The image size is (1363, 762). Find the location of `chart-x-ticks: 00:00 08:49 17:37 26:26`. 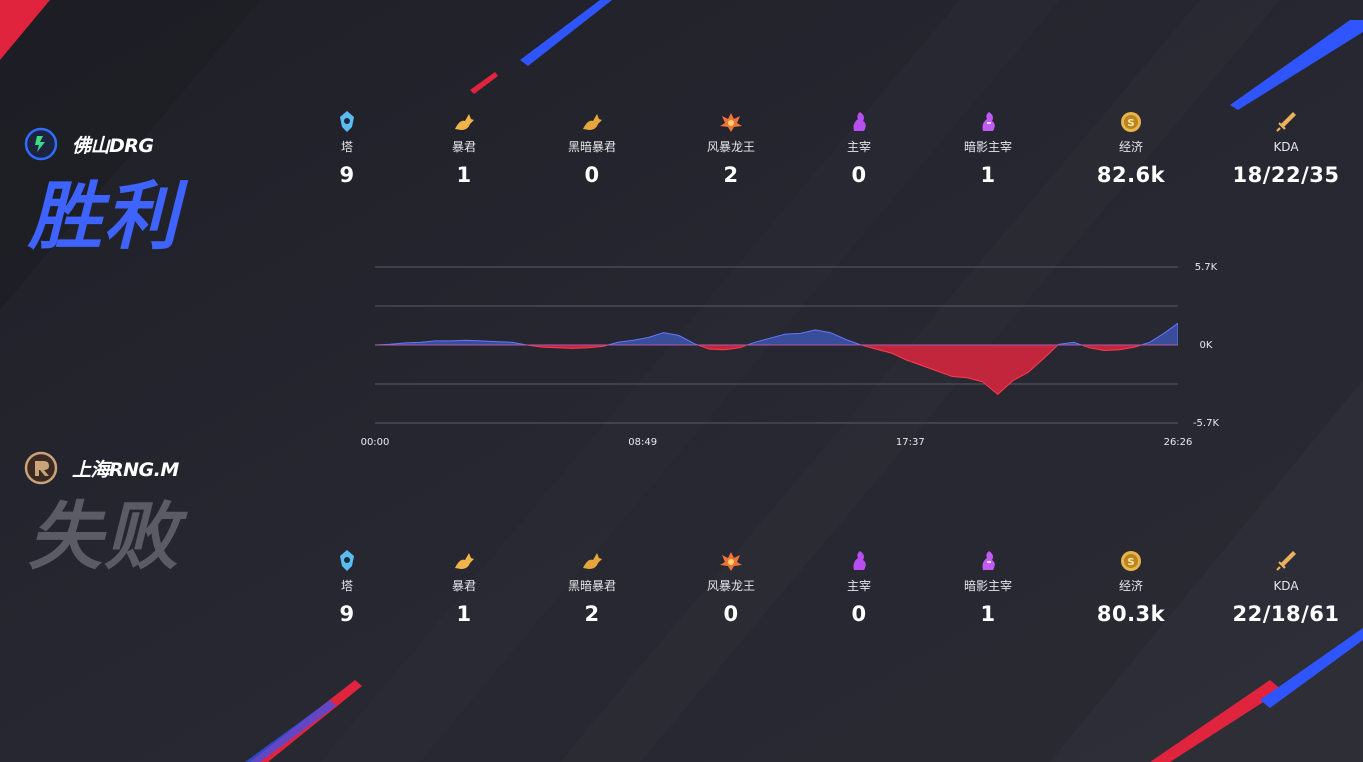

chart-x-ticks: 00:00 08:49 17:37 26:26 is located at coordinates (777, 442).